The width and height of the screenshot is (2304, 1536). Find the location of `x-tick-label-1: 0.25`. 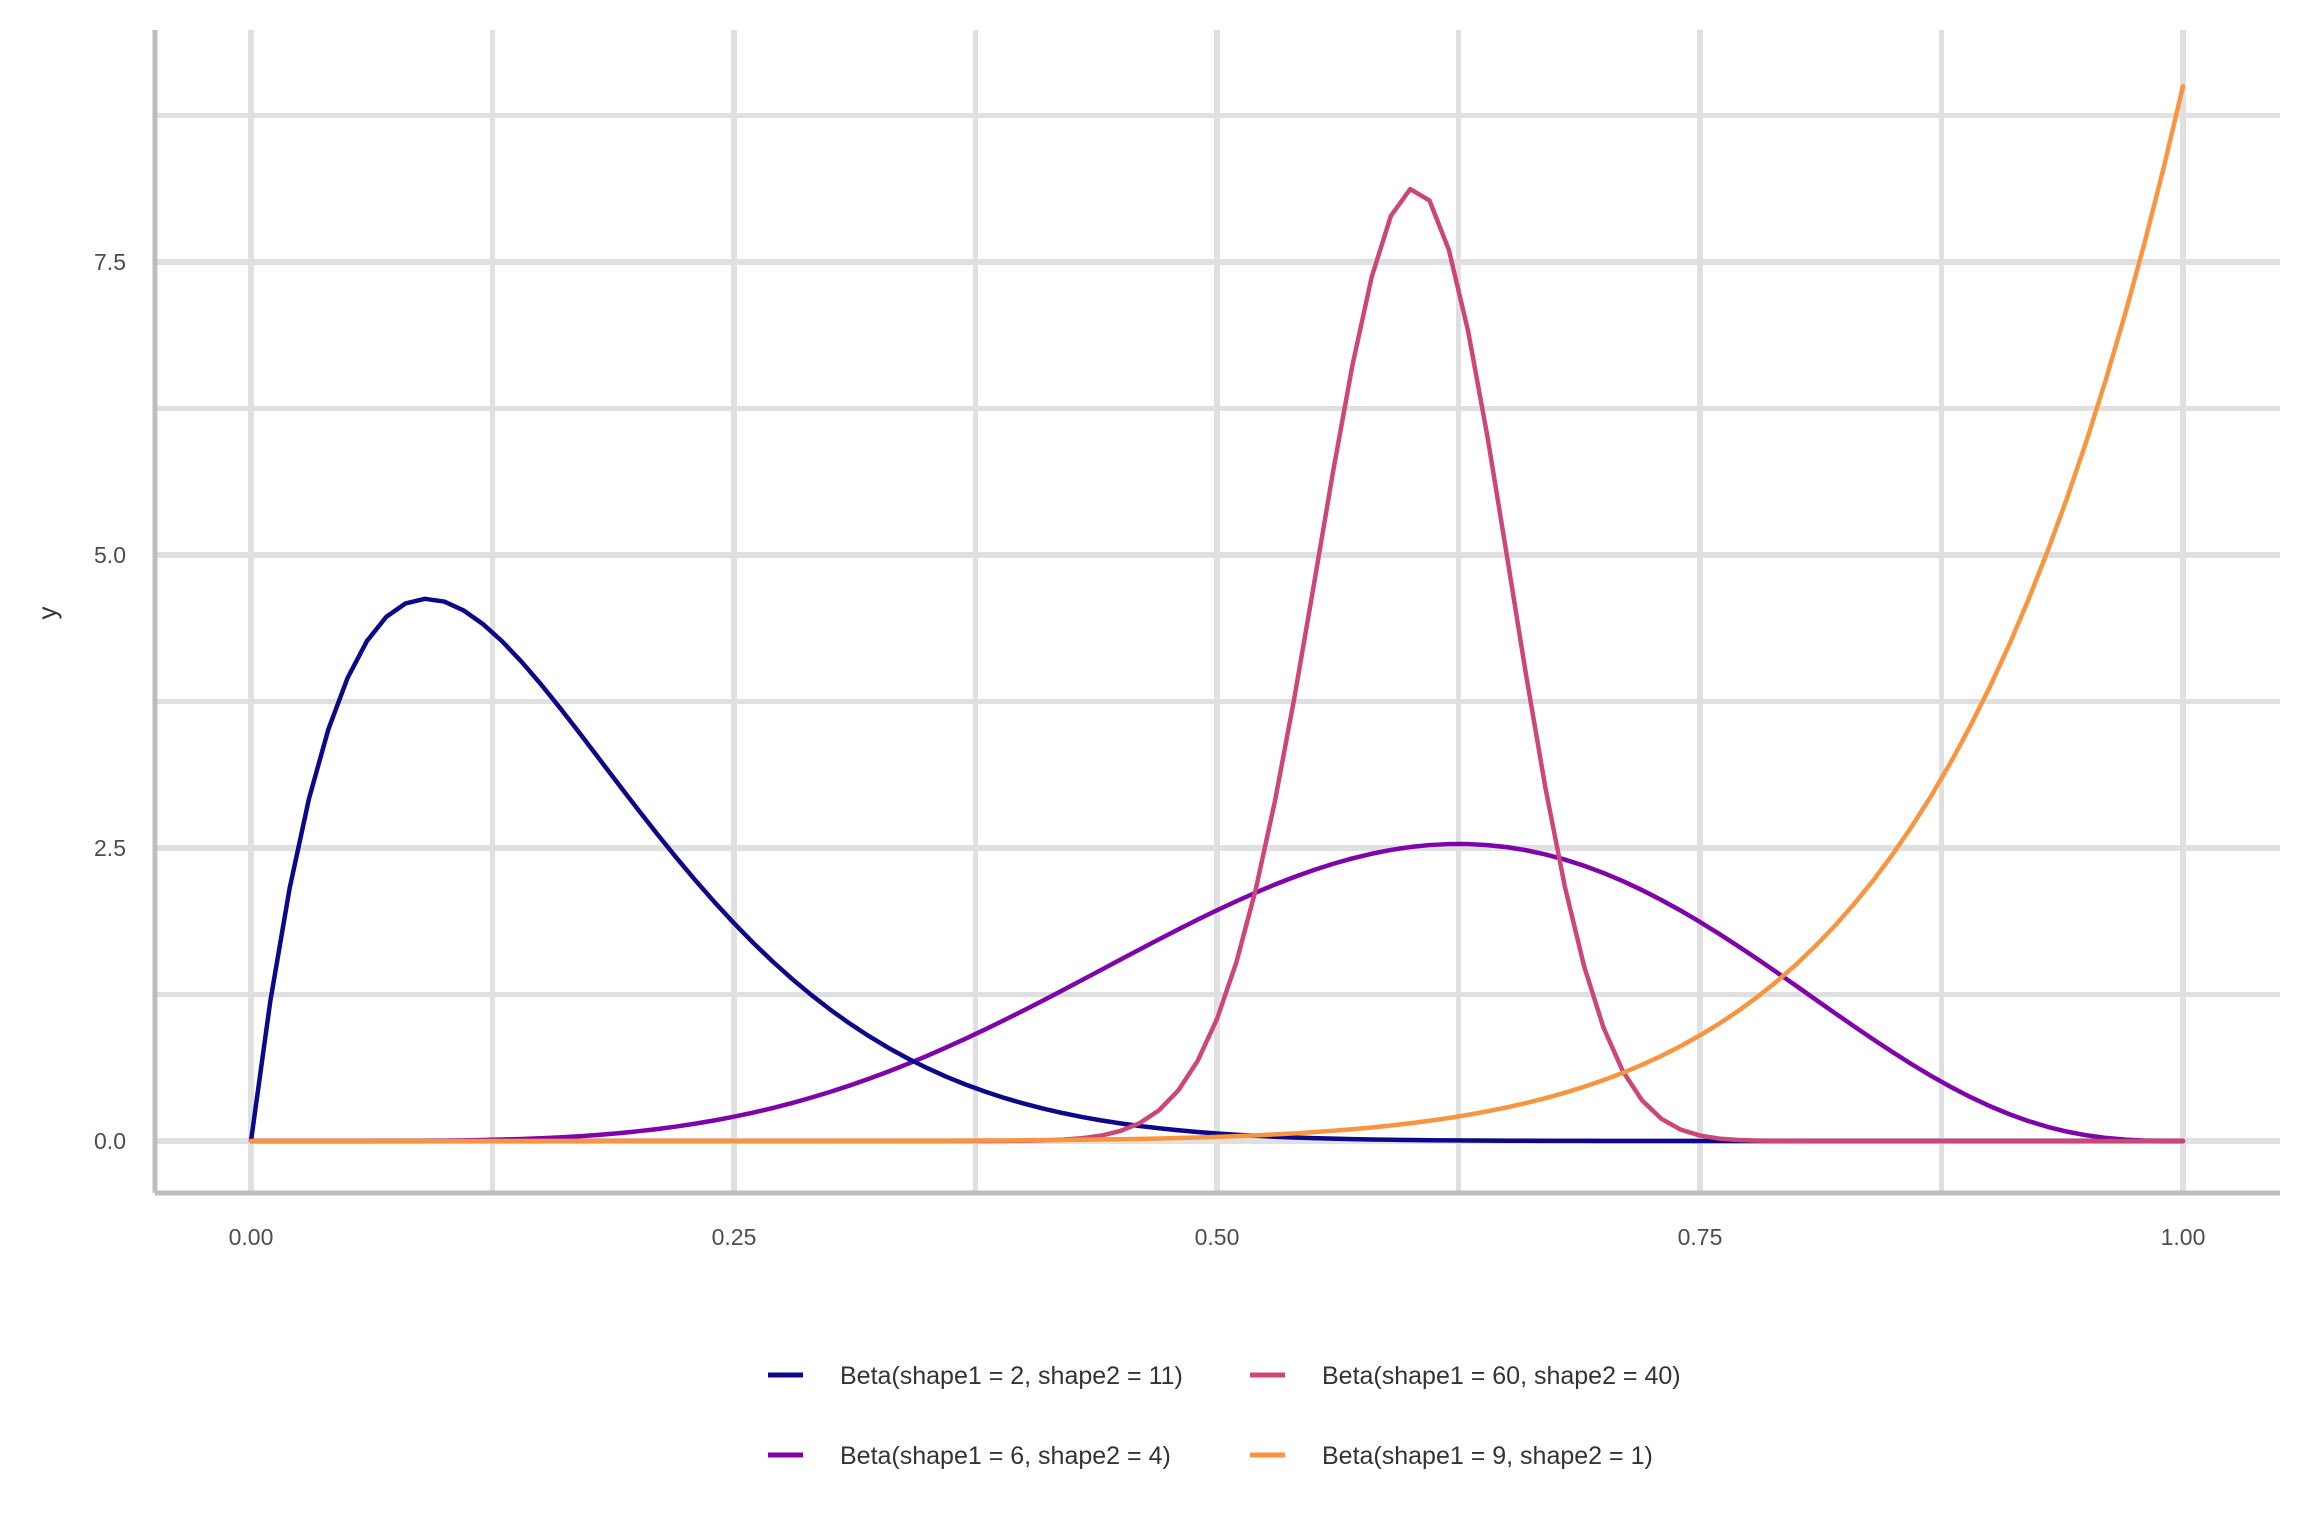

x-tick-label-1: 0.25 is located at coordinates (734, 1237).